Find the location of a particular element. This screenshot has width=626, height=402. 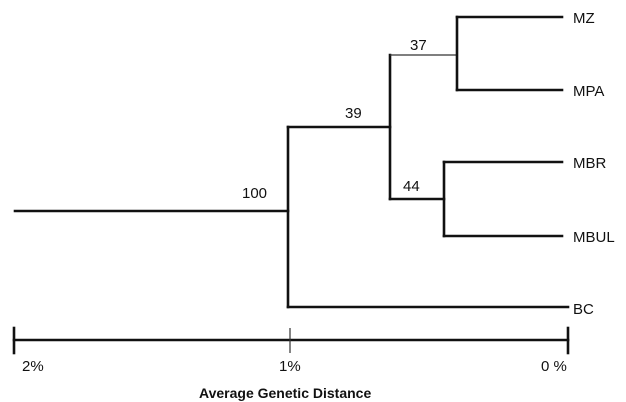

leaf-label-mbul: MBUL is located at coordinates (594, 237).